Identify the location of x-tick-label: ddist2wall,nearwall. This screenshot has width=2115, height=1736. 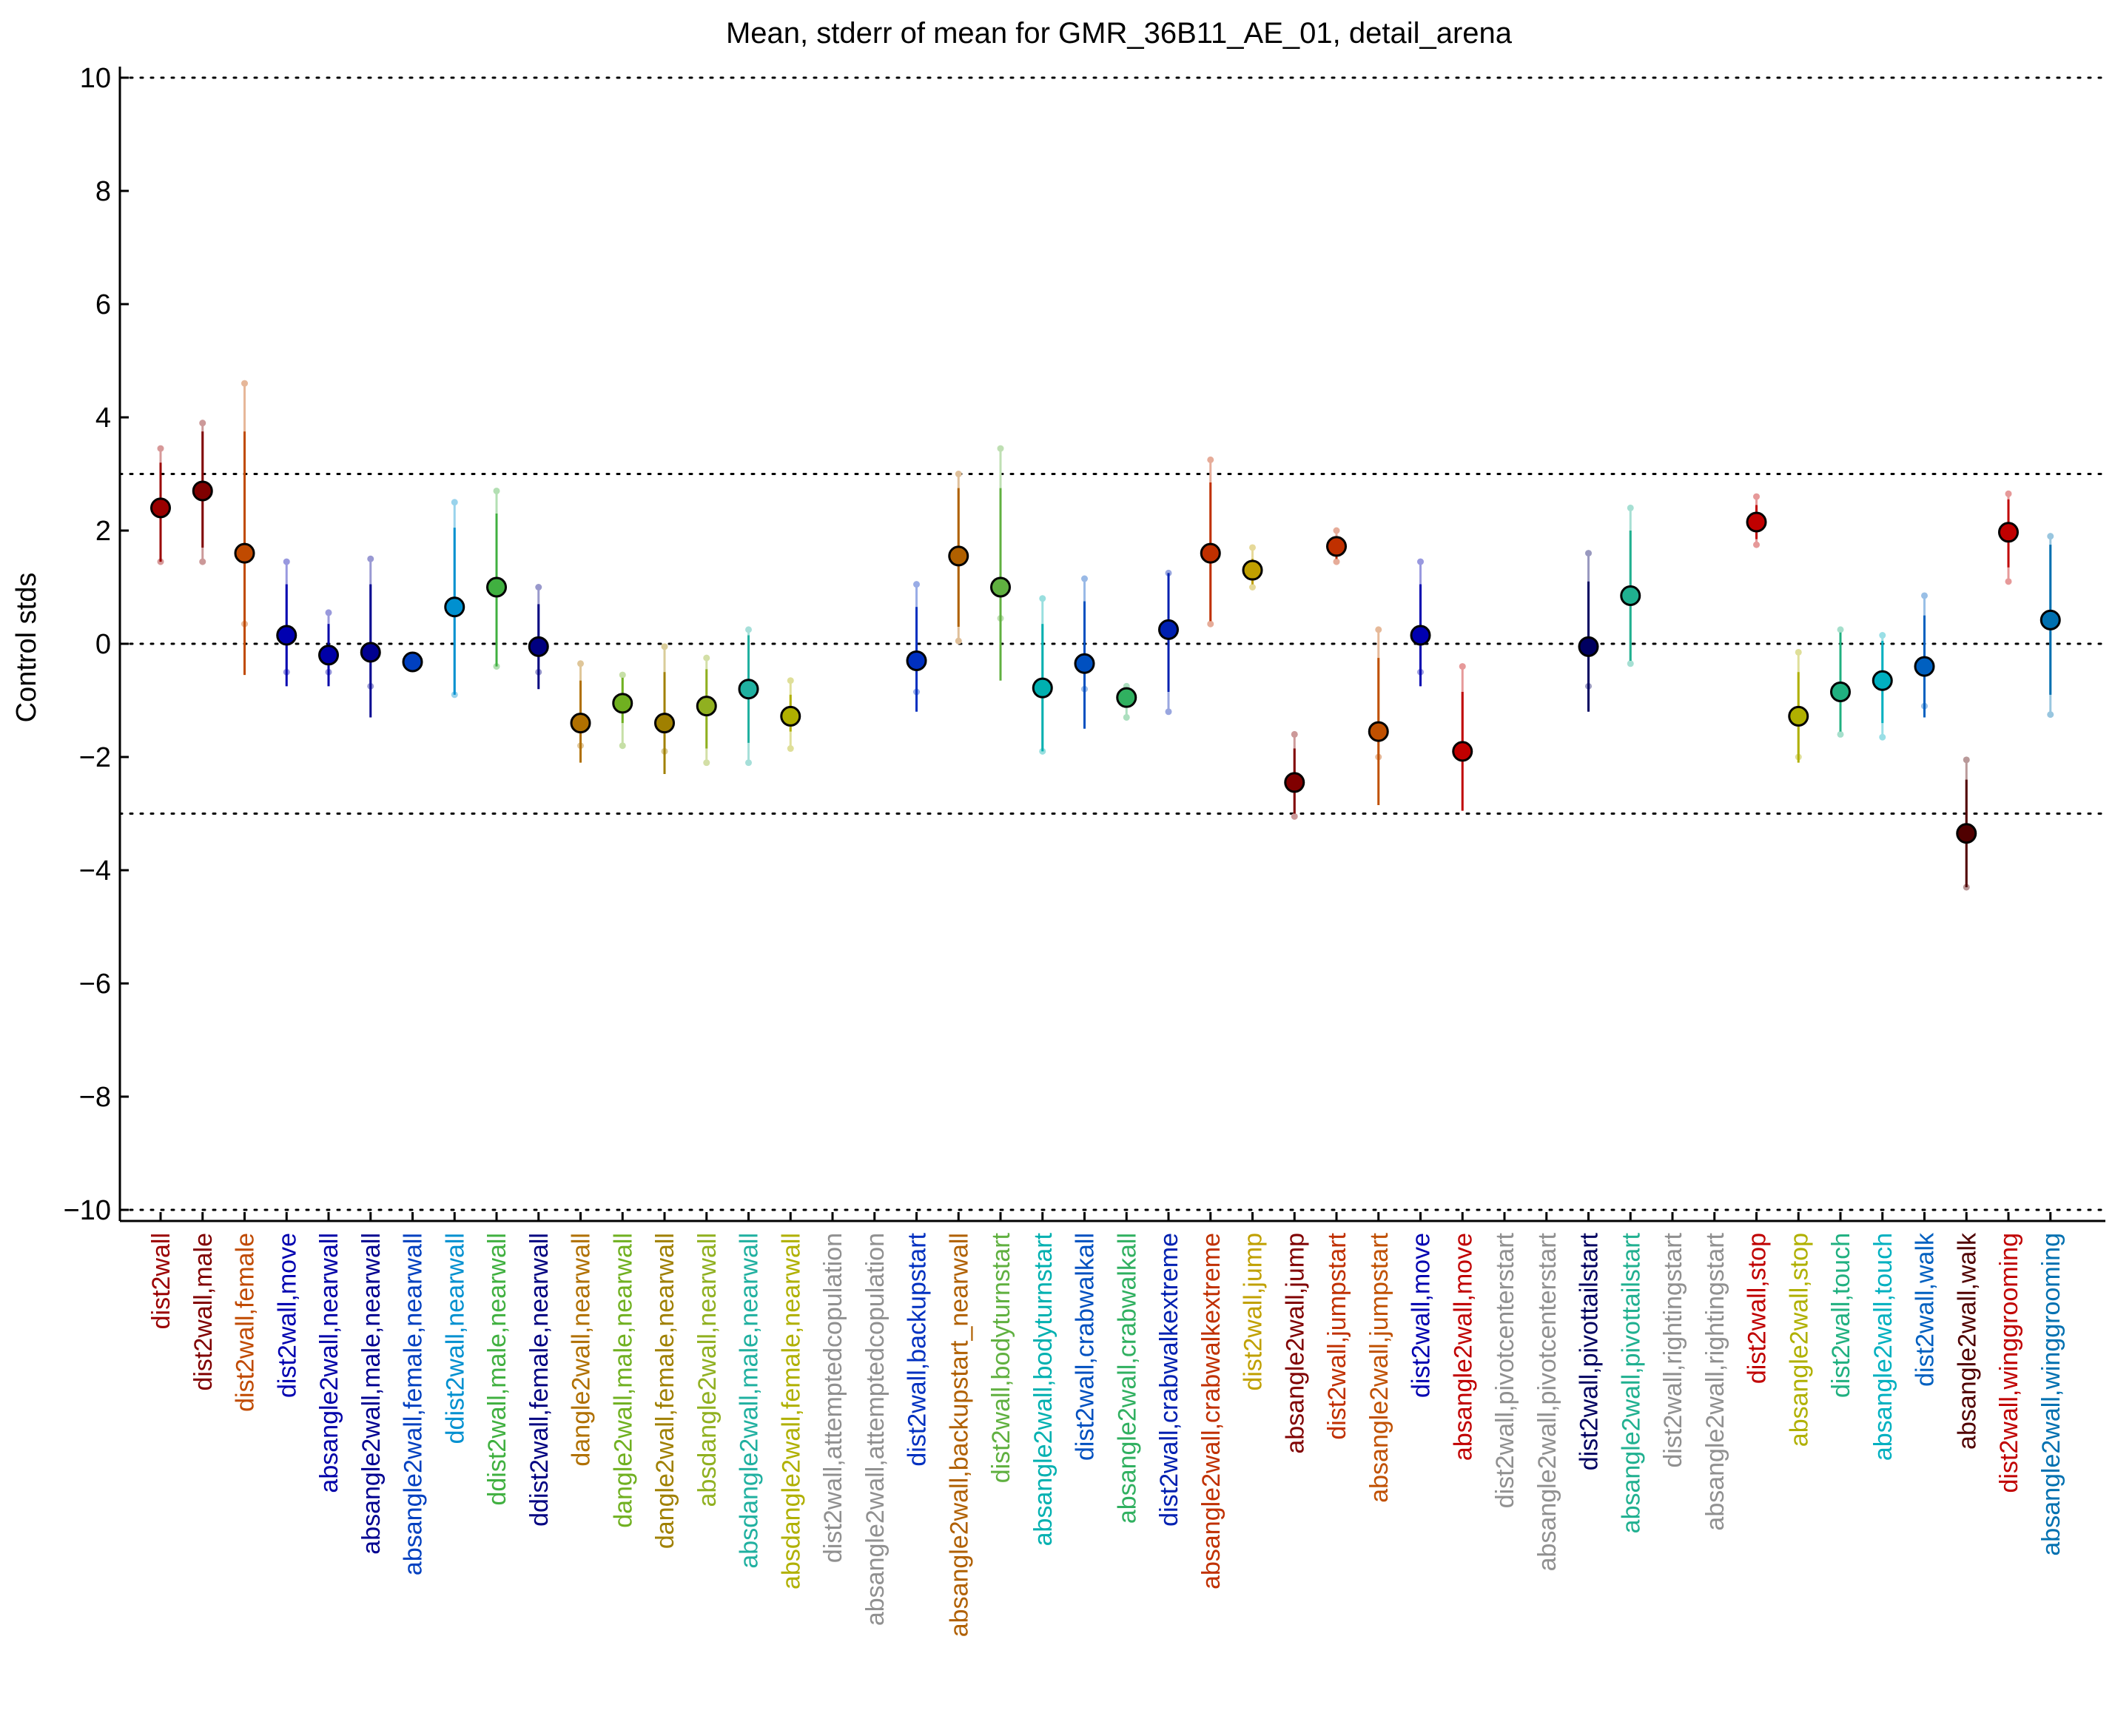
(455, 1338).